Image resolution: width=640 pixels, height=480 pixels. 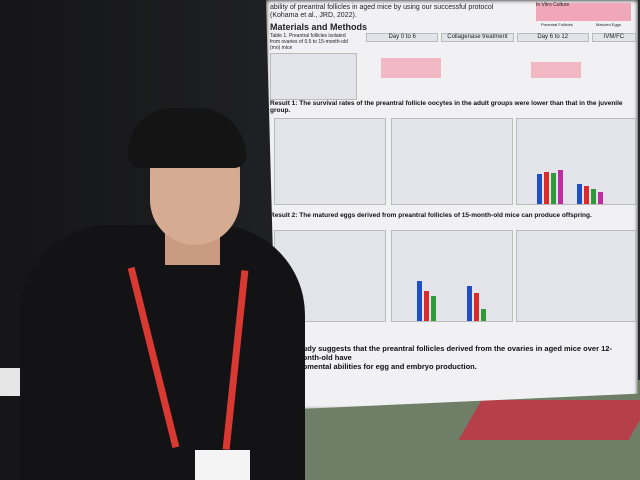 I want to click on step-4: IVM/FC, so click(x=614, y=37).